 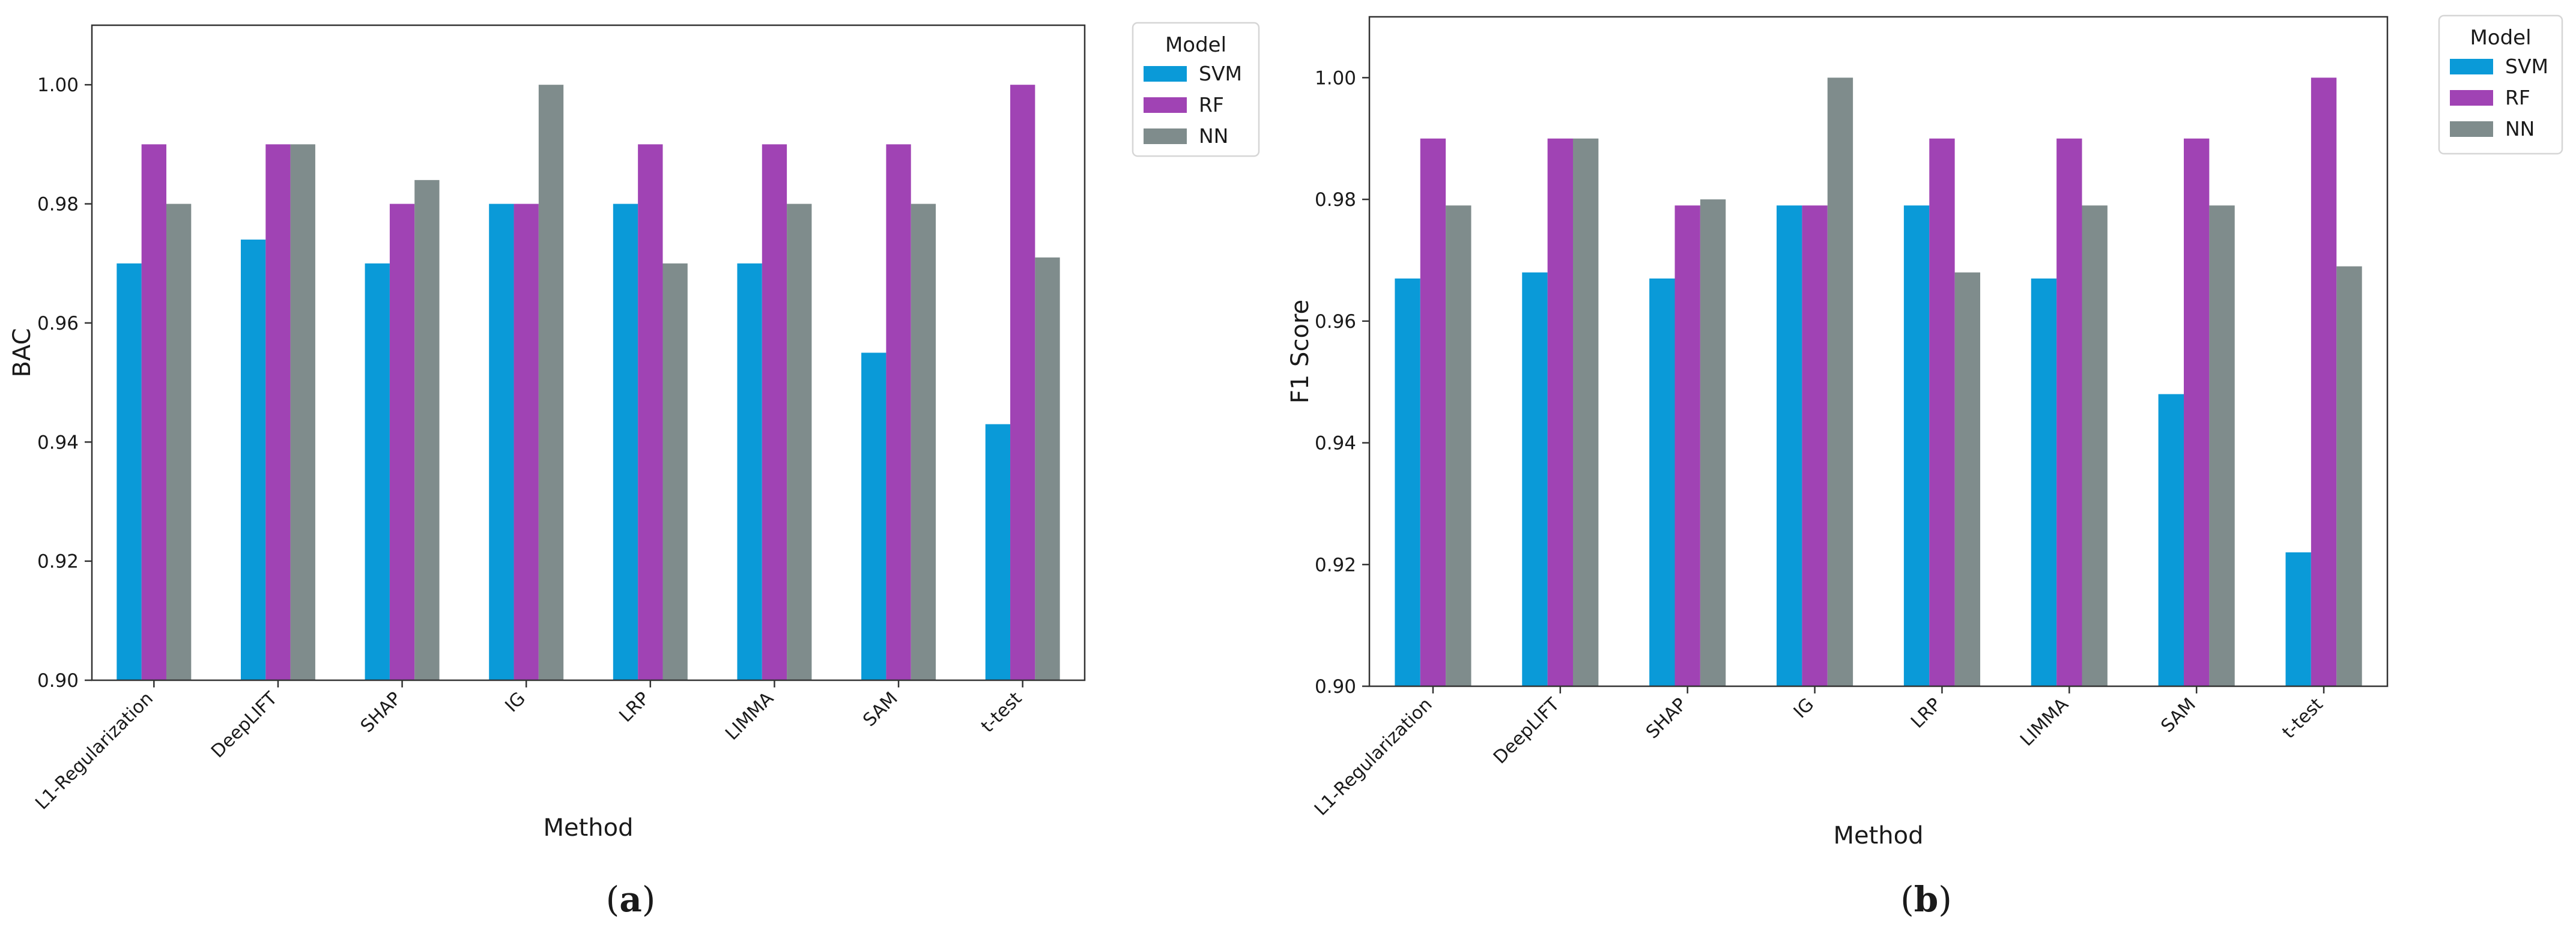 What do you see at coordinates (1916, 446) in the screenshot?
I see `bar-svm-lrp` at bounding box center [1916, 446].